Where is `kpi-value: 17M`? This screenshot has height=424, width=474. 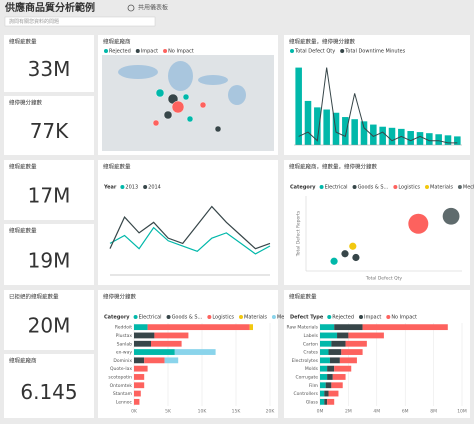 kpi-value: 17M is located at coordinates (49, 196).